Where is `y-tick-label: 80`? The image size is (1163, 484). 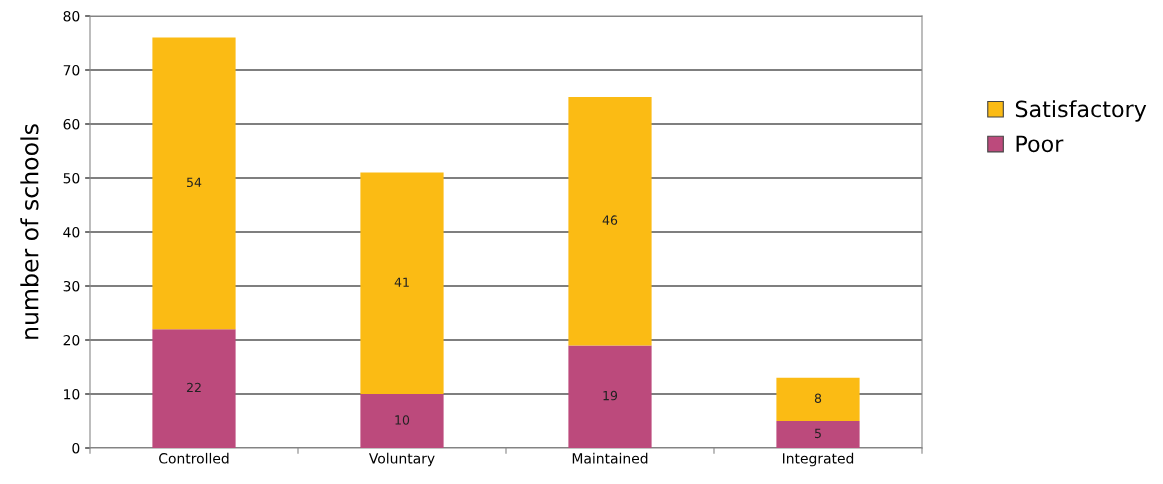 y-tick-label: 80 is located at coordinates (71, 16).